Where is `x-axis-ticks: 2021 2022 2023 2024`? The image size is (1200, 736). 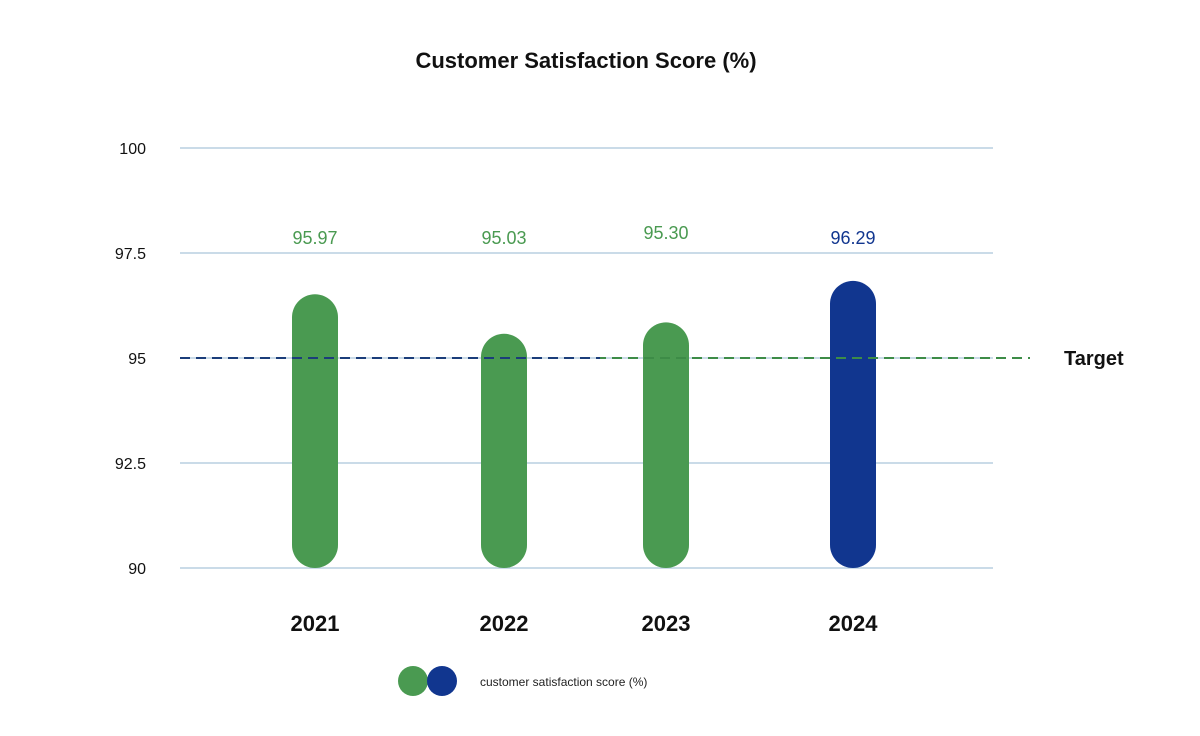 x-axis-ticks: 2021 2022 2023 2024 is located at coordinates (585, 623).